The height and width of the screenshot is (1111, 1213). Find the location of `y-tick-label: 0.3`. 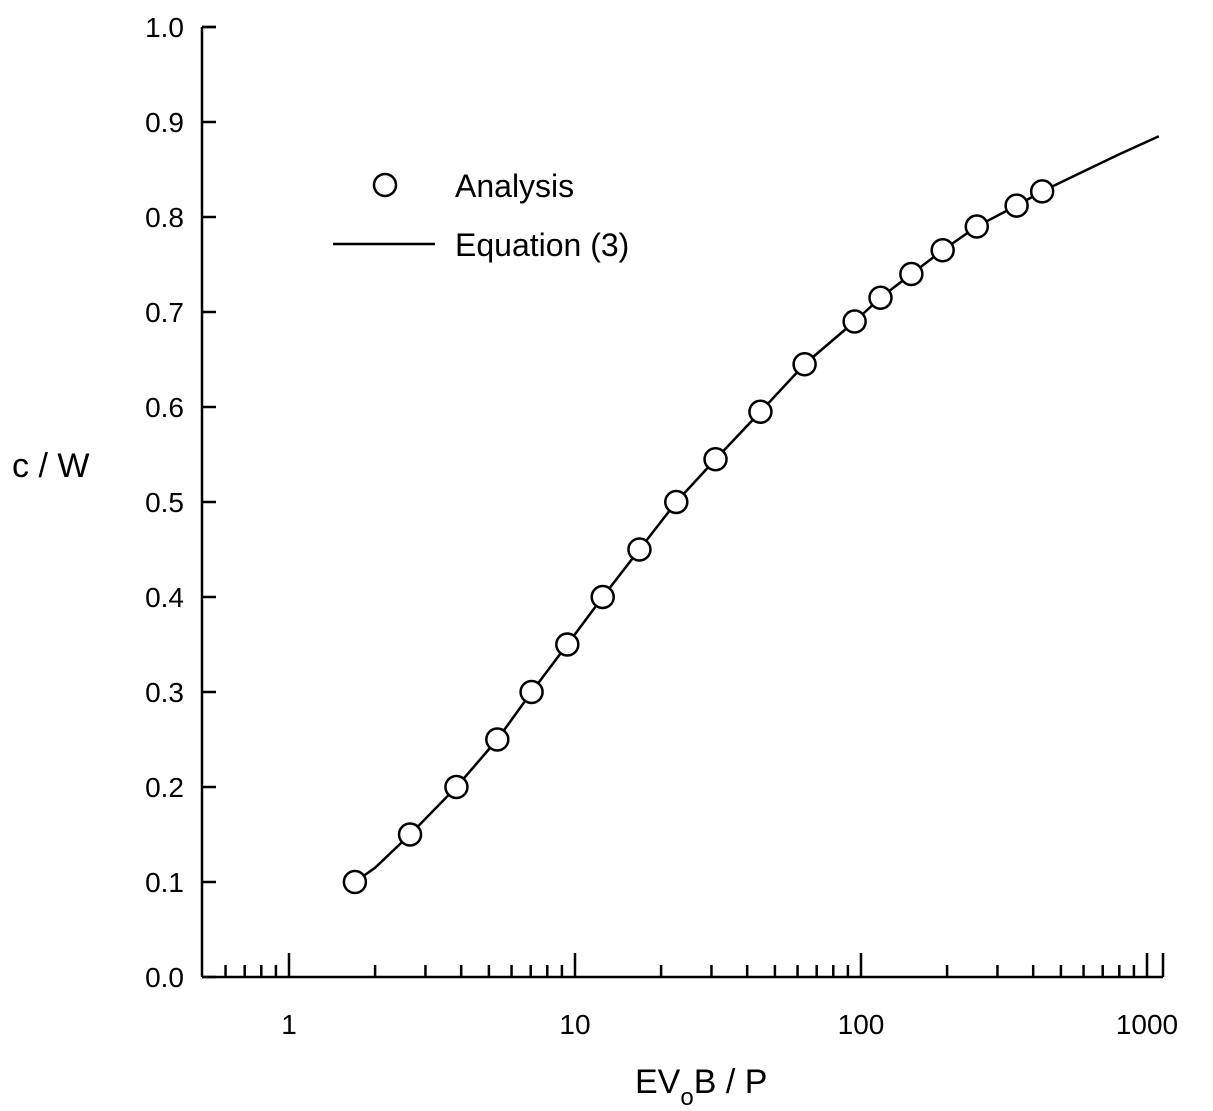

y-tick-label: 0.3 is located at coordinates (164, 692).